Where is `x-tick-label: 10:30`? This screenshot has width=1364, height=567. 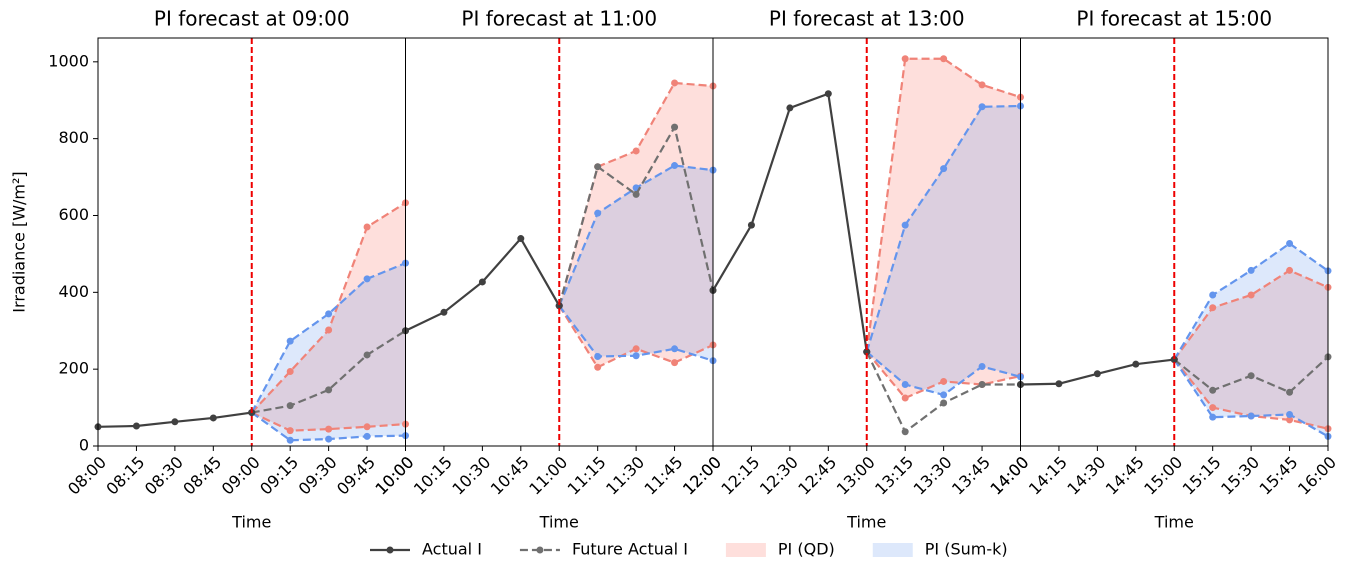 x-tick-label: 10:30 is located at coordinates (471, 476).